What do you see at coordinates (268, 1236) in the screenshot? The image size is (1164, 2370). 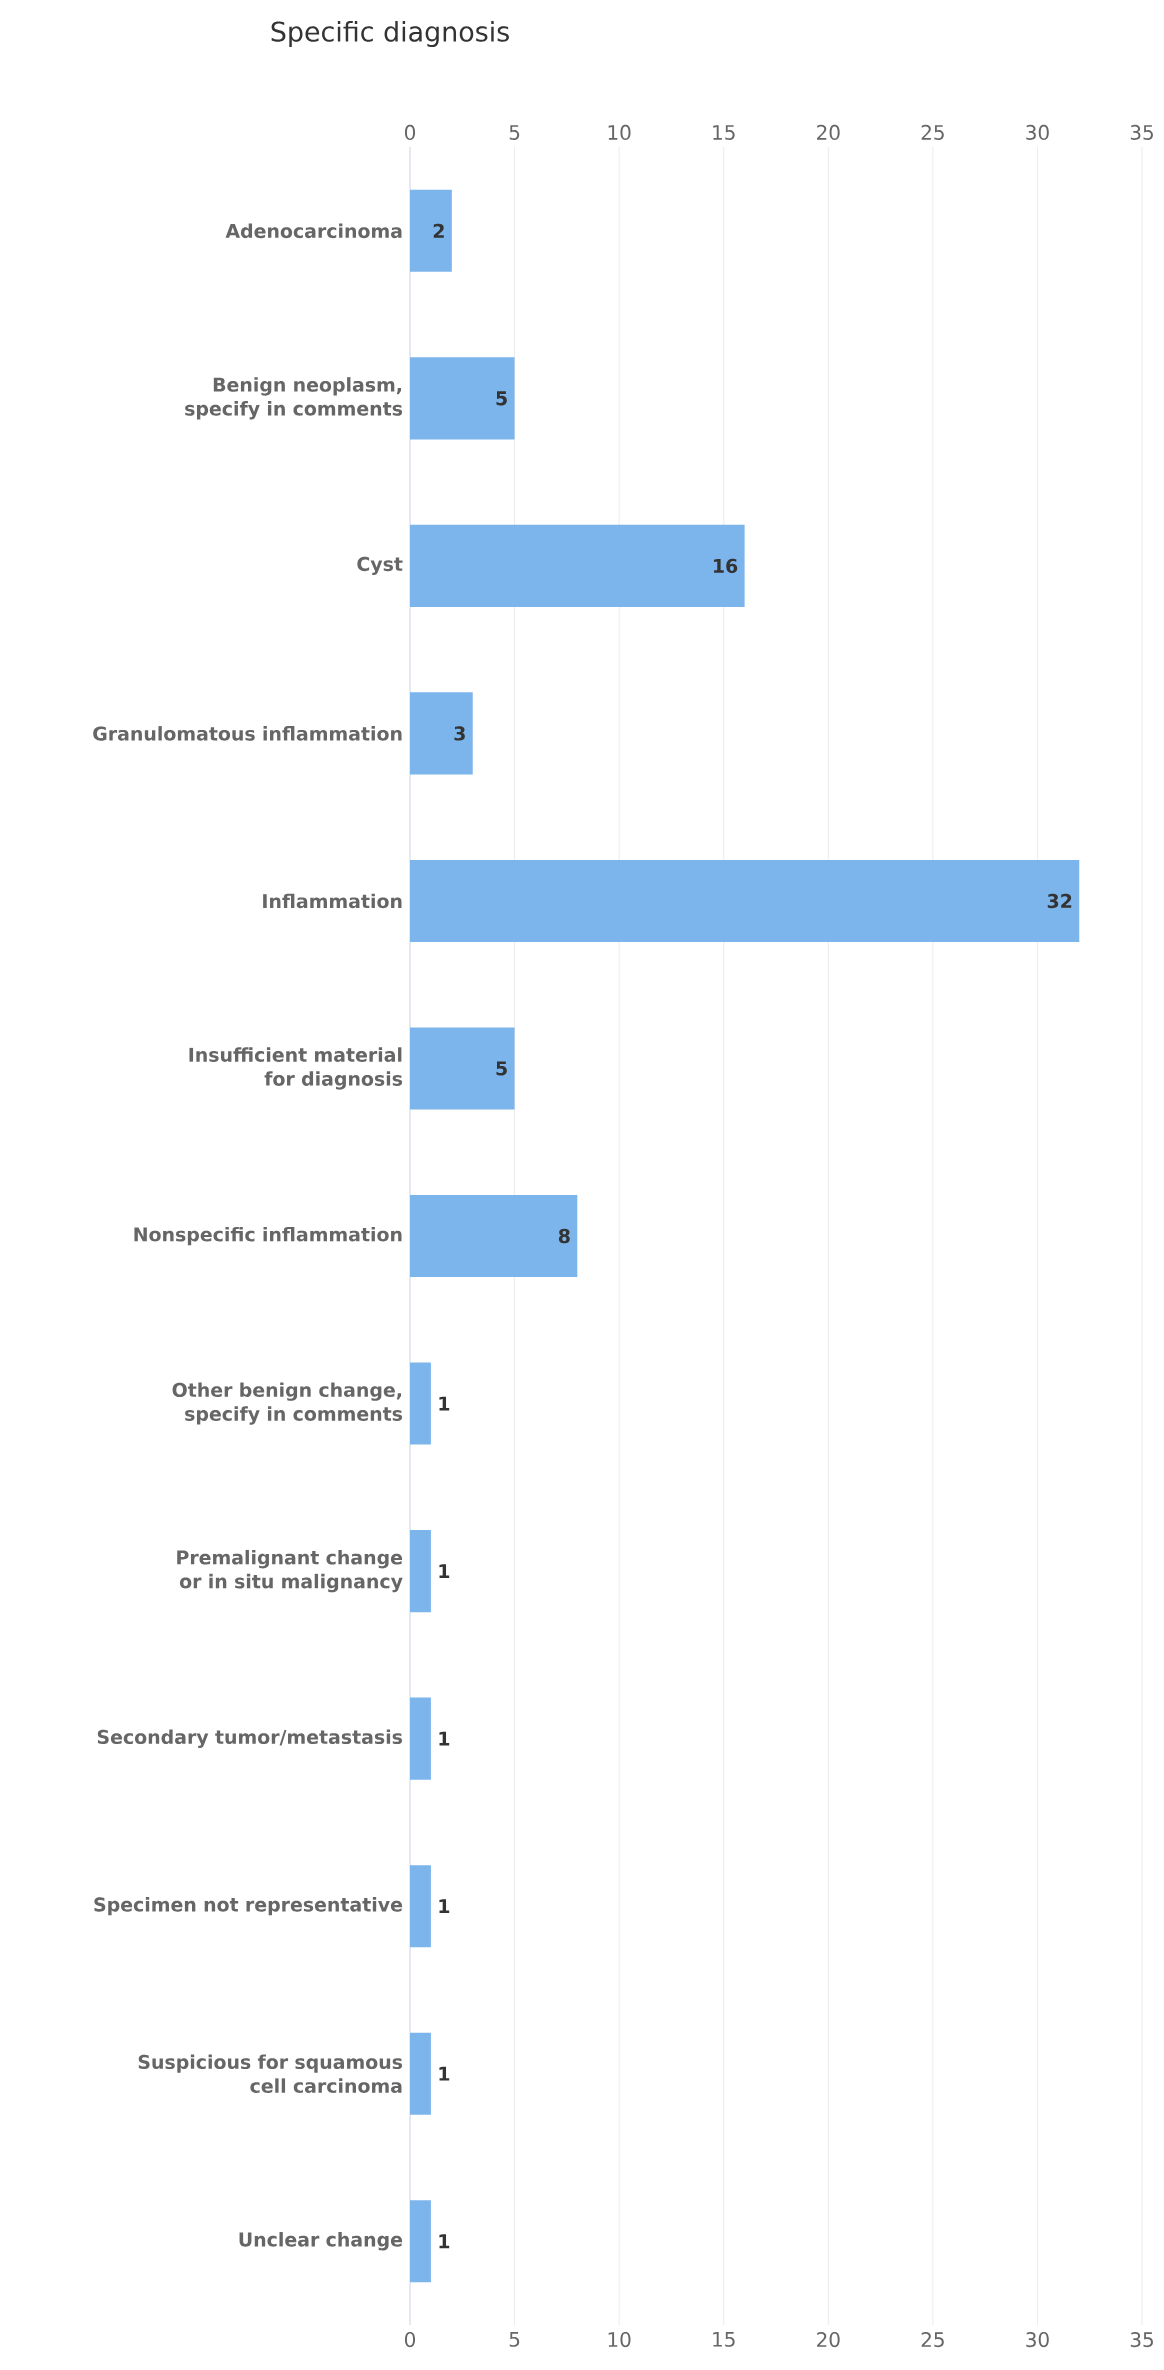 I see `y-tick-label: Nonspecific inflammation` at bounding box center [268, 1236].